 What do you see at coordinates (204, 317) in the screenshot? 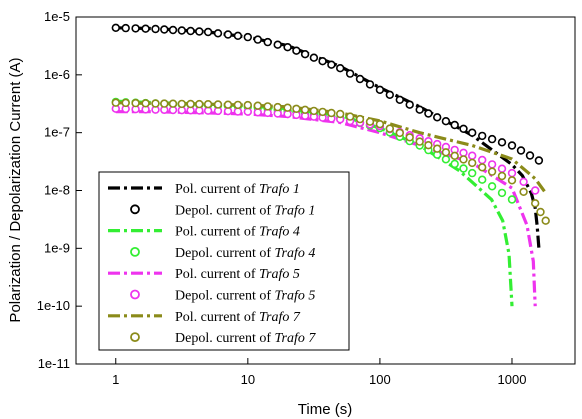
I see `legend-item: Pol. current of Trafo 7` at bounding box center [204, 317].